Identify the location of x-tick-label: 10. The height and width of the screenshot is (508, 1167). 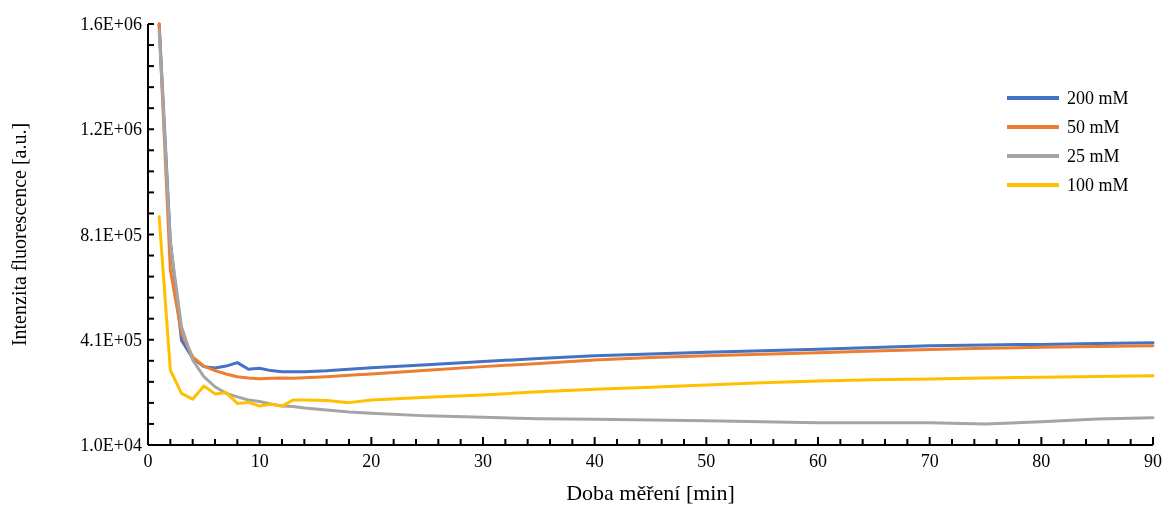
(259, 461).